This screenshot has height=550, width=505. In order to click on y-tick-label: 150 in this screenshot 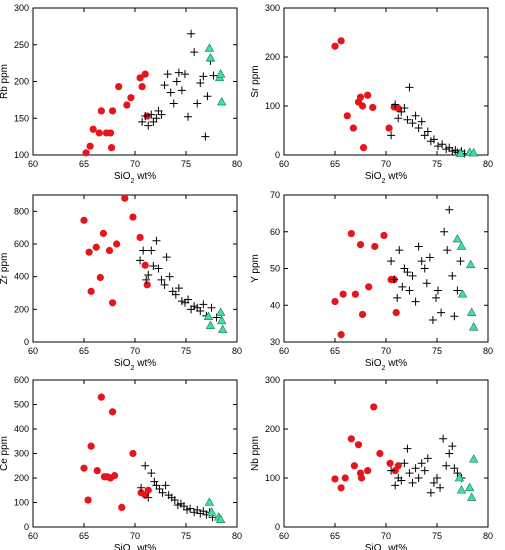, I will do `click(21, 118)`.